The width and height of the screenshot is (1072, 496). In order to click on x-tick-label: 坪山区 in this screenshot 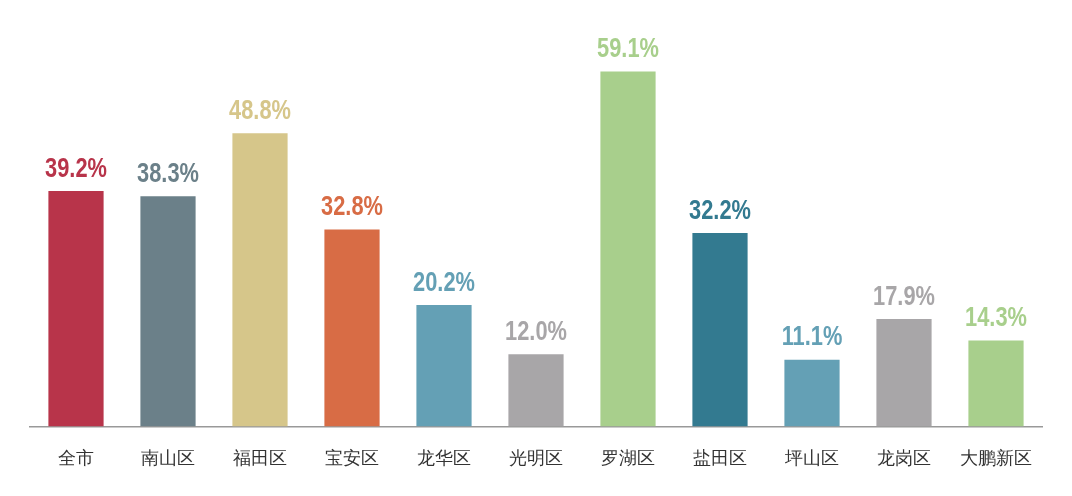, I will do `click(811, 457)`.